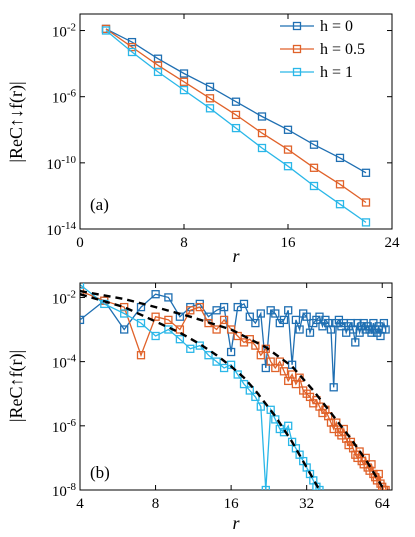 The width and height of the screenshot is (415, 537). Describe the element at coordinates (64, 297) in the screenshot. I see `y-tick-label: 10⁻²` at that location.